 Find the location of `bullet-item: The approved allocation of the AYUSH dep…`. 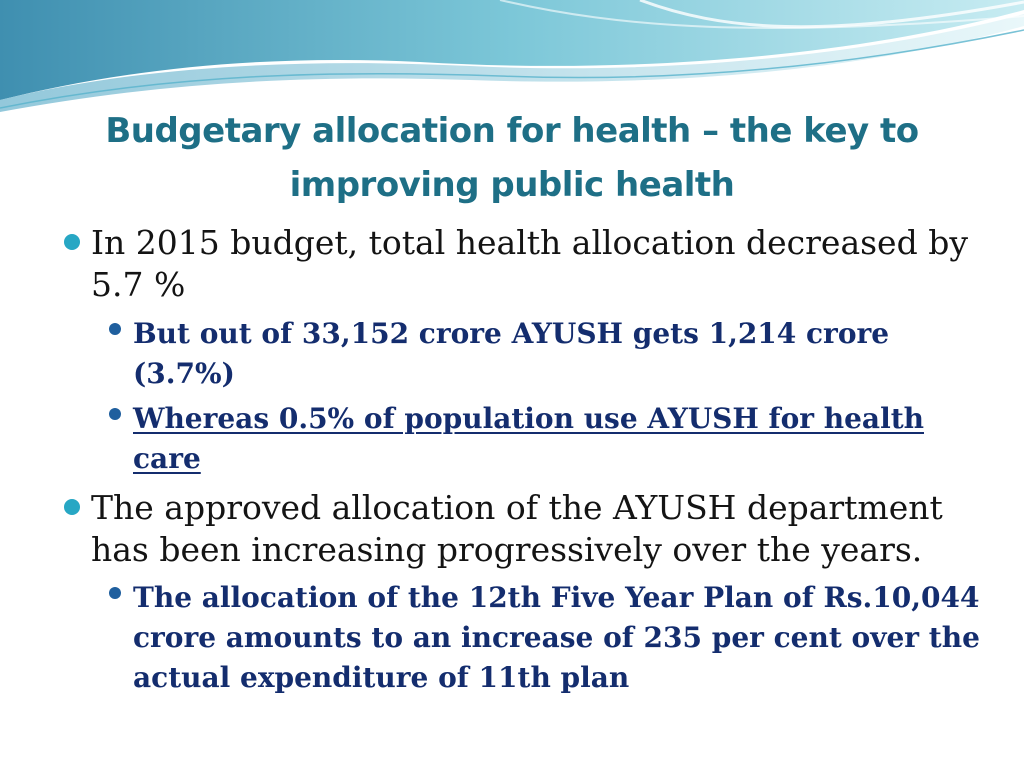

bullet-item: The approved allocation of the AYUSH dep… is located at coordinates (541, 529).